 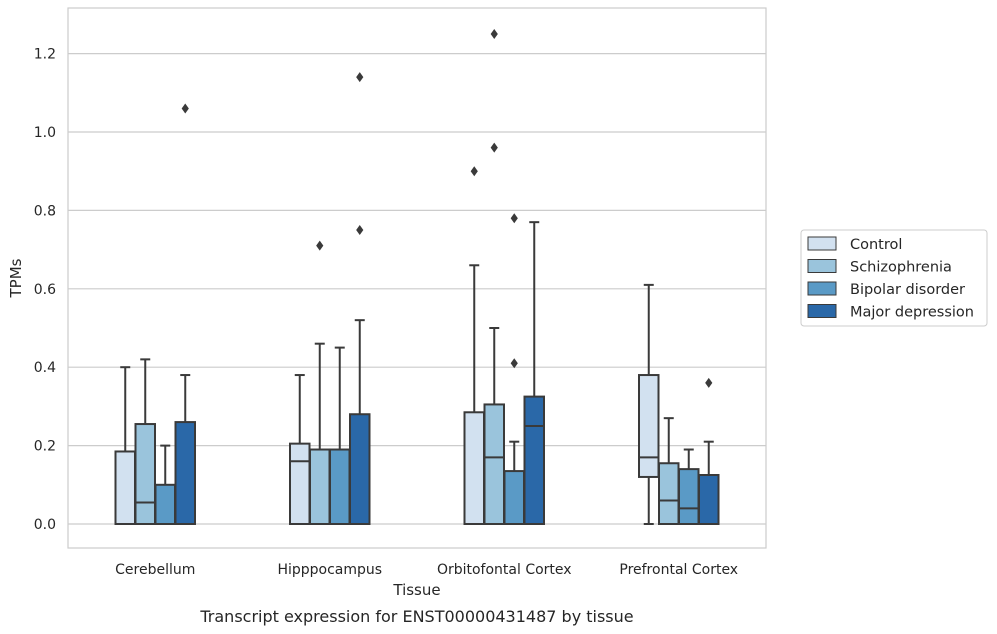 What do you see at coordinates (16, 278) in the screenshot?
I see `y-axis-label: TPMs` at bounding box center [16, 278].